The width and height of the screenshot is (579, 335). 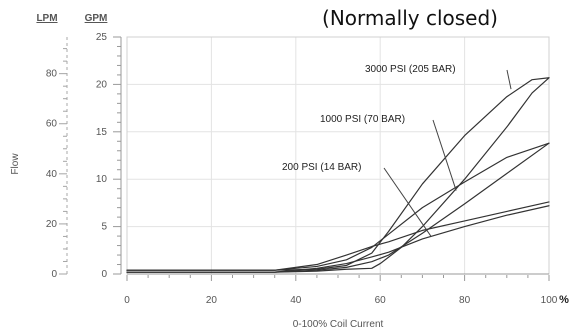 I want to click on gpm-tick-label: 10, so click(x=102, y=179).